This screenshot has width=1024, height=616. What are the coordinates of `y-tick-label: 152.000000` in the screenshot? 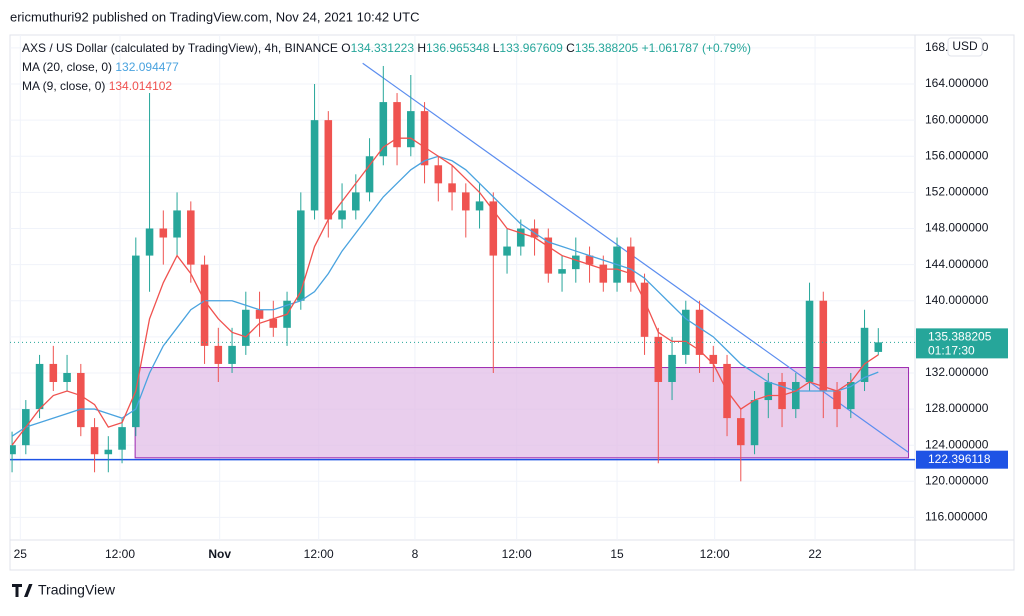 It's located at (957, 192).